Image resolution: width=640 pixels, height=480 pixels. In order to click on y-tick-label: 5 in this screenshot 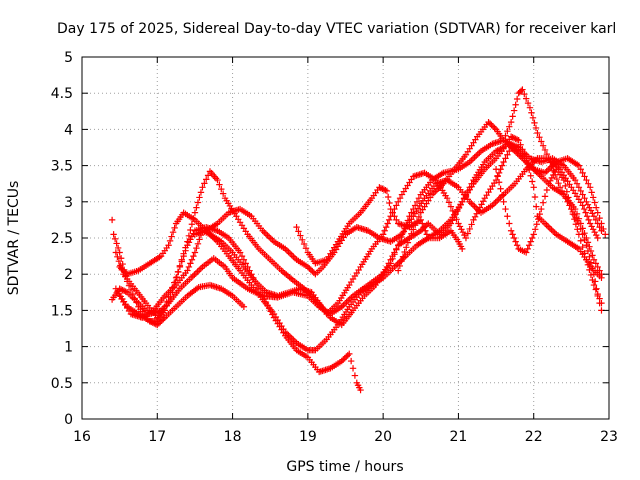, I will do `click(68, 58)`.